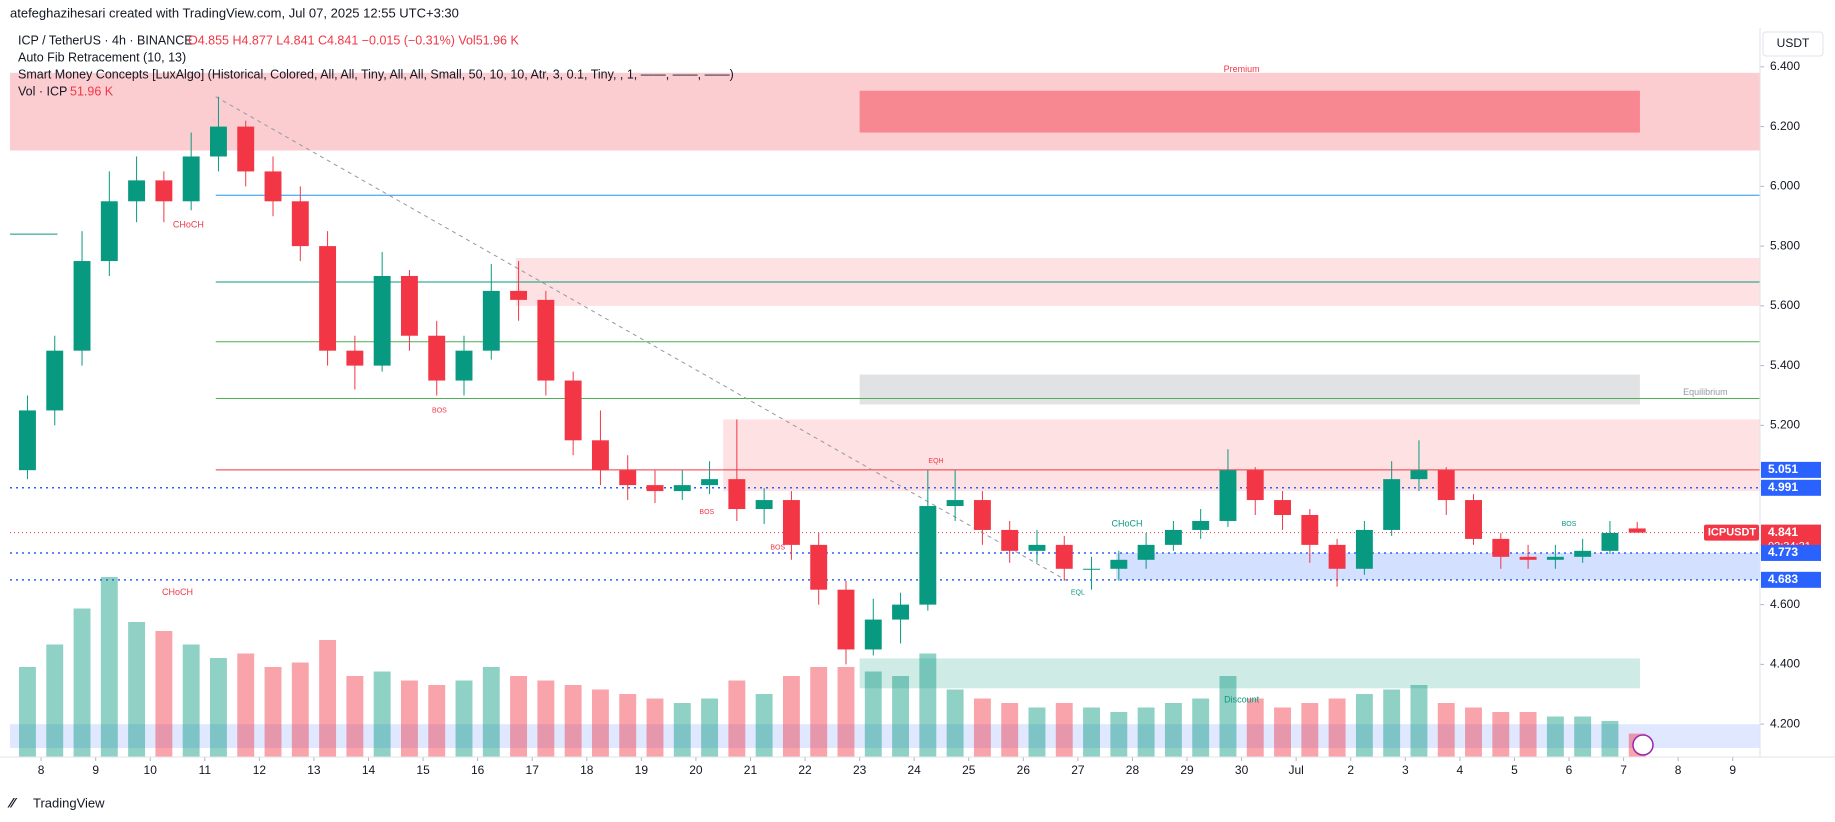 The image size is (1835, 822). I want to click on price-label: 5.051, so click(1783, 469).